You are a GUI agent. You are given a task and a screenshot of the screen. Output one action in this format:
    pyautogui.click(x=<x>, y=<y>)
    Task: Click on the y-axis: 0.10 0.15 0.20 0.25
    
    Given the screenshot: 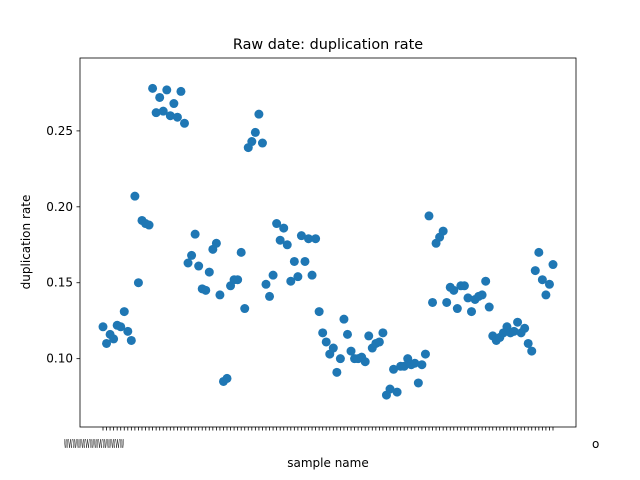 What is the action you would take?
    pyautogui.click(x=63, y=245)
    